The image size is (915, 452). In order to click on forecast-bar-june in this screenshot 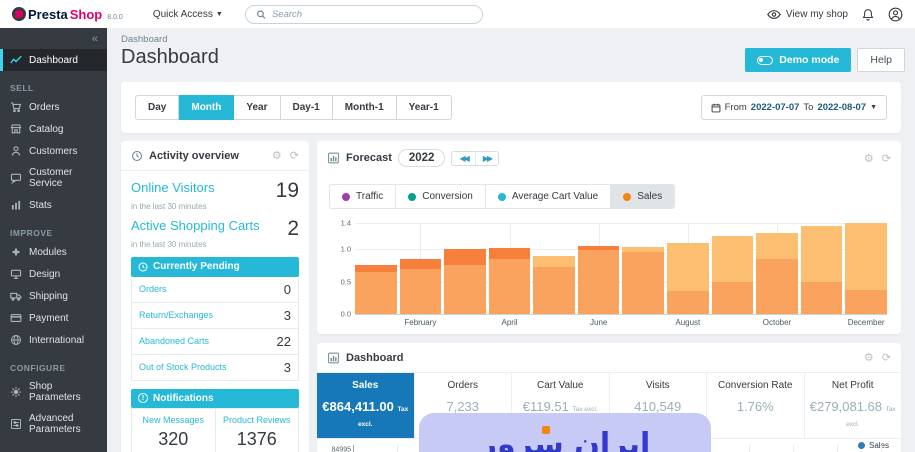, I will do `click(598, 268)`.